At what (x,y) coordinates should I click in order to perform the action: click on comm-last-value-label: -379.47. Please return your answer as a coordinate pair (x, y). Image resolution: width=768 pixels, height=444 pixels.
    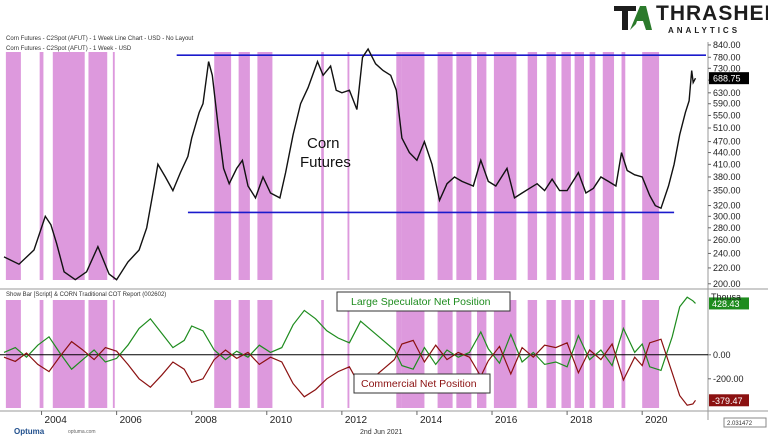
    Looking at the image, I should click on (727, 401).